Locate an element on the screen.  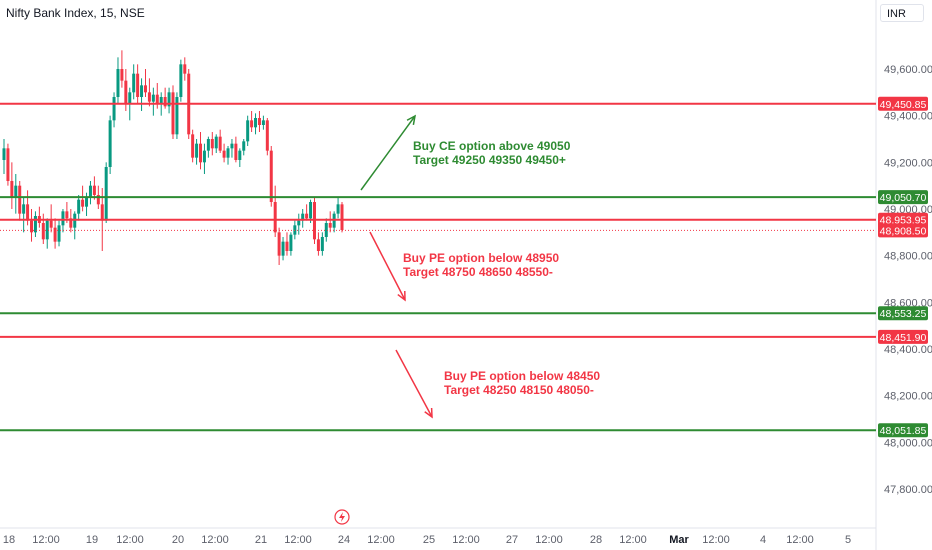
level-price-label: 48,451.90 is located at coordinates (903, 338).